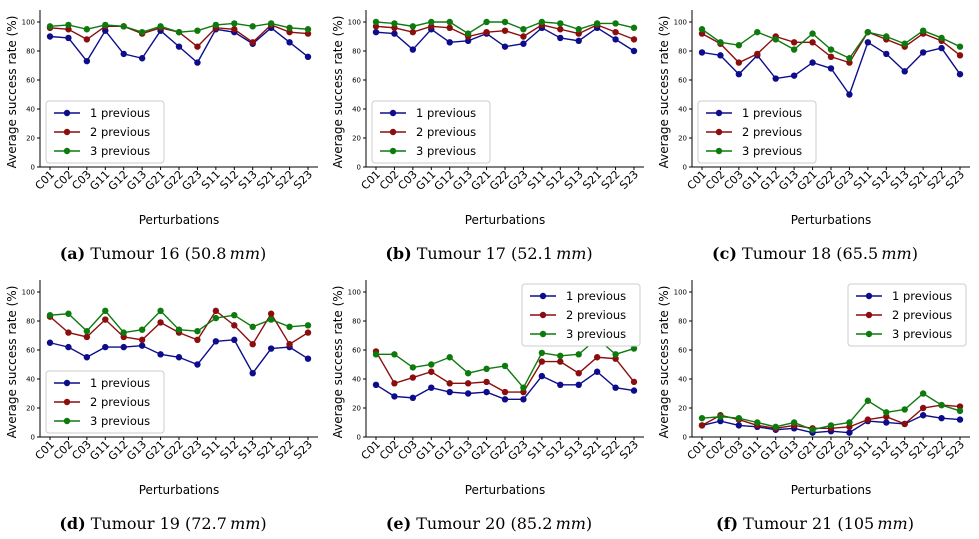  What do you see at coordinates (727, 523) in the screenshot?
I see `caption-letter: (f)` at bounding box center [727, 523].